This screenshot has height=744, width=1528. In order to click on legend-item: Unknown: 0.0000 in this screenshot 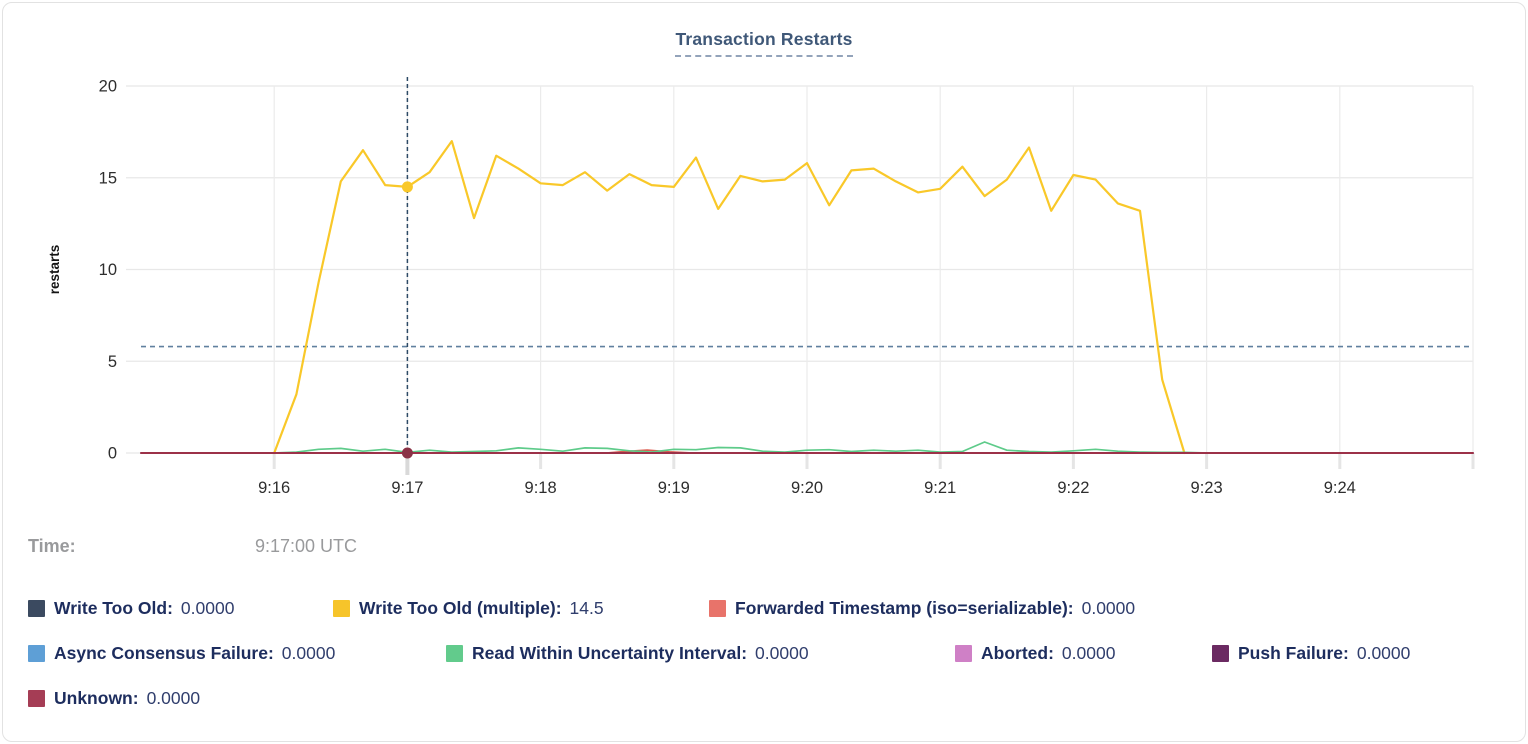, I will do `click(114, 698)`.